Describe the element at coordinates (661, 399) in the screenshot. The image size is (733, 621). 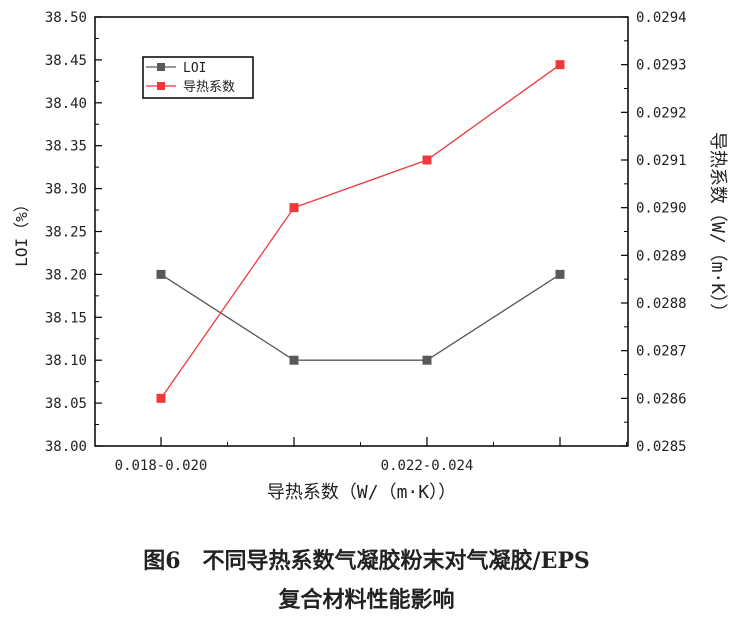
I see `right-tick-label: 0.0286` at that location.